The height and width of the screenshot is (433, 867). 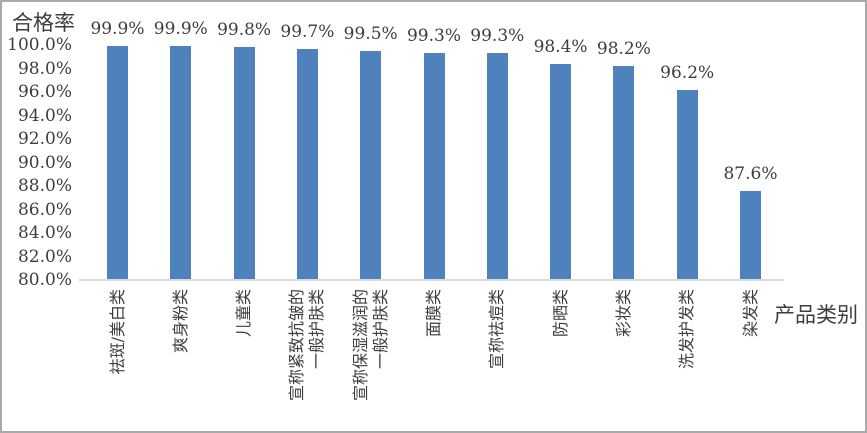 I want to click on x-category-label: 染发类, so click(x=750, y=313).